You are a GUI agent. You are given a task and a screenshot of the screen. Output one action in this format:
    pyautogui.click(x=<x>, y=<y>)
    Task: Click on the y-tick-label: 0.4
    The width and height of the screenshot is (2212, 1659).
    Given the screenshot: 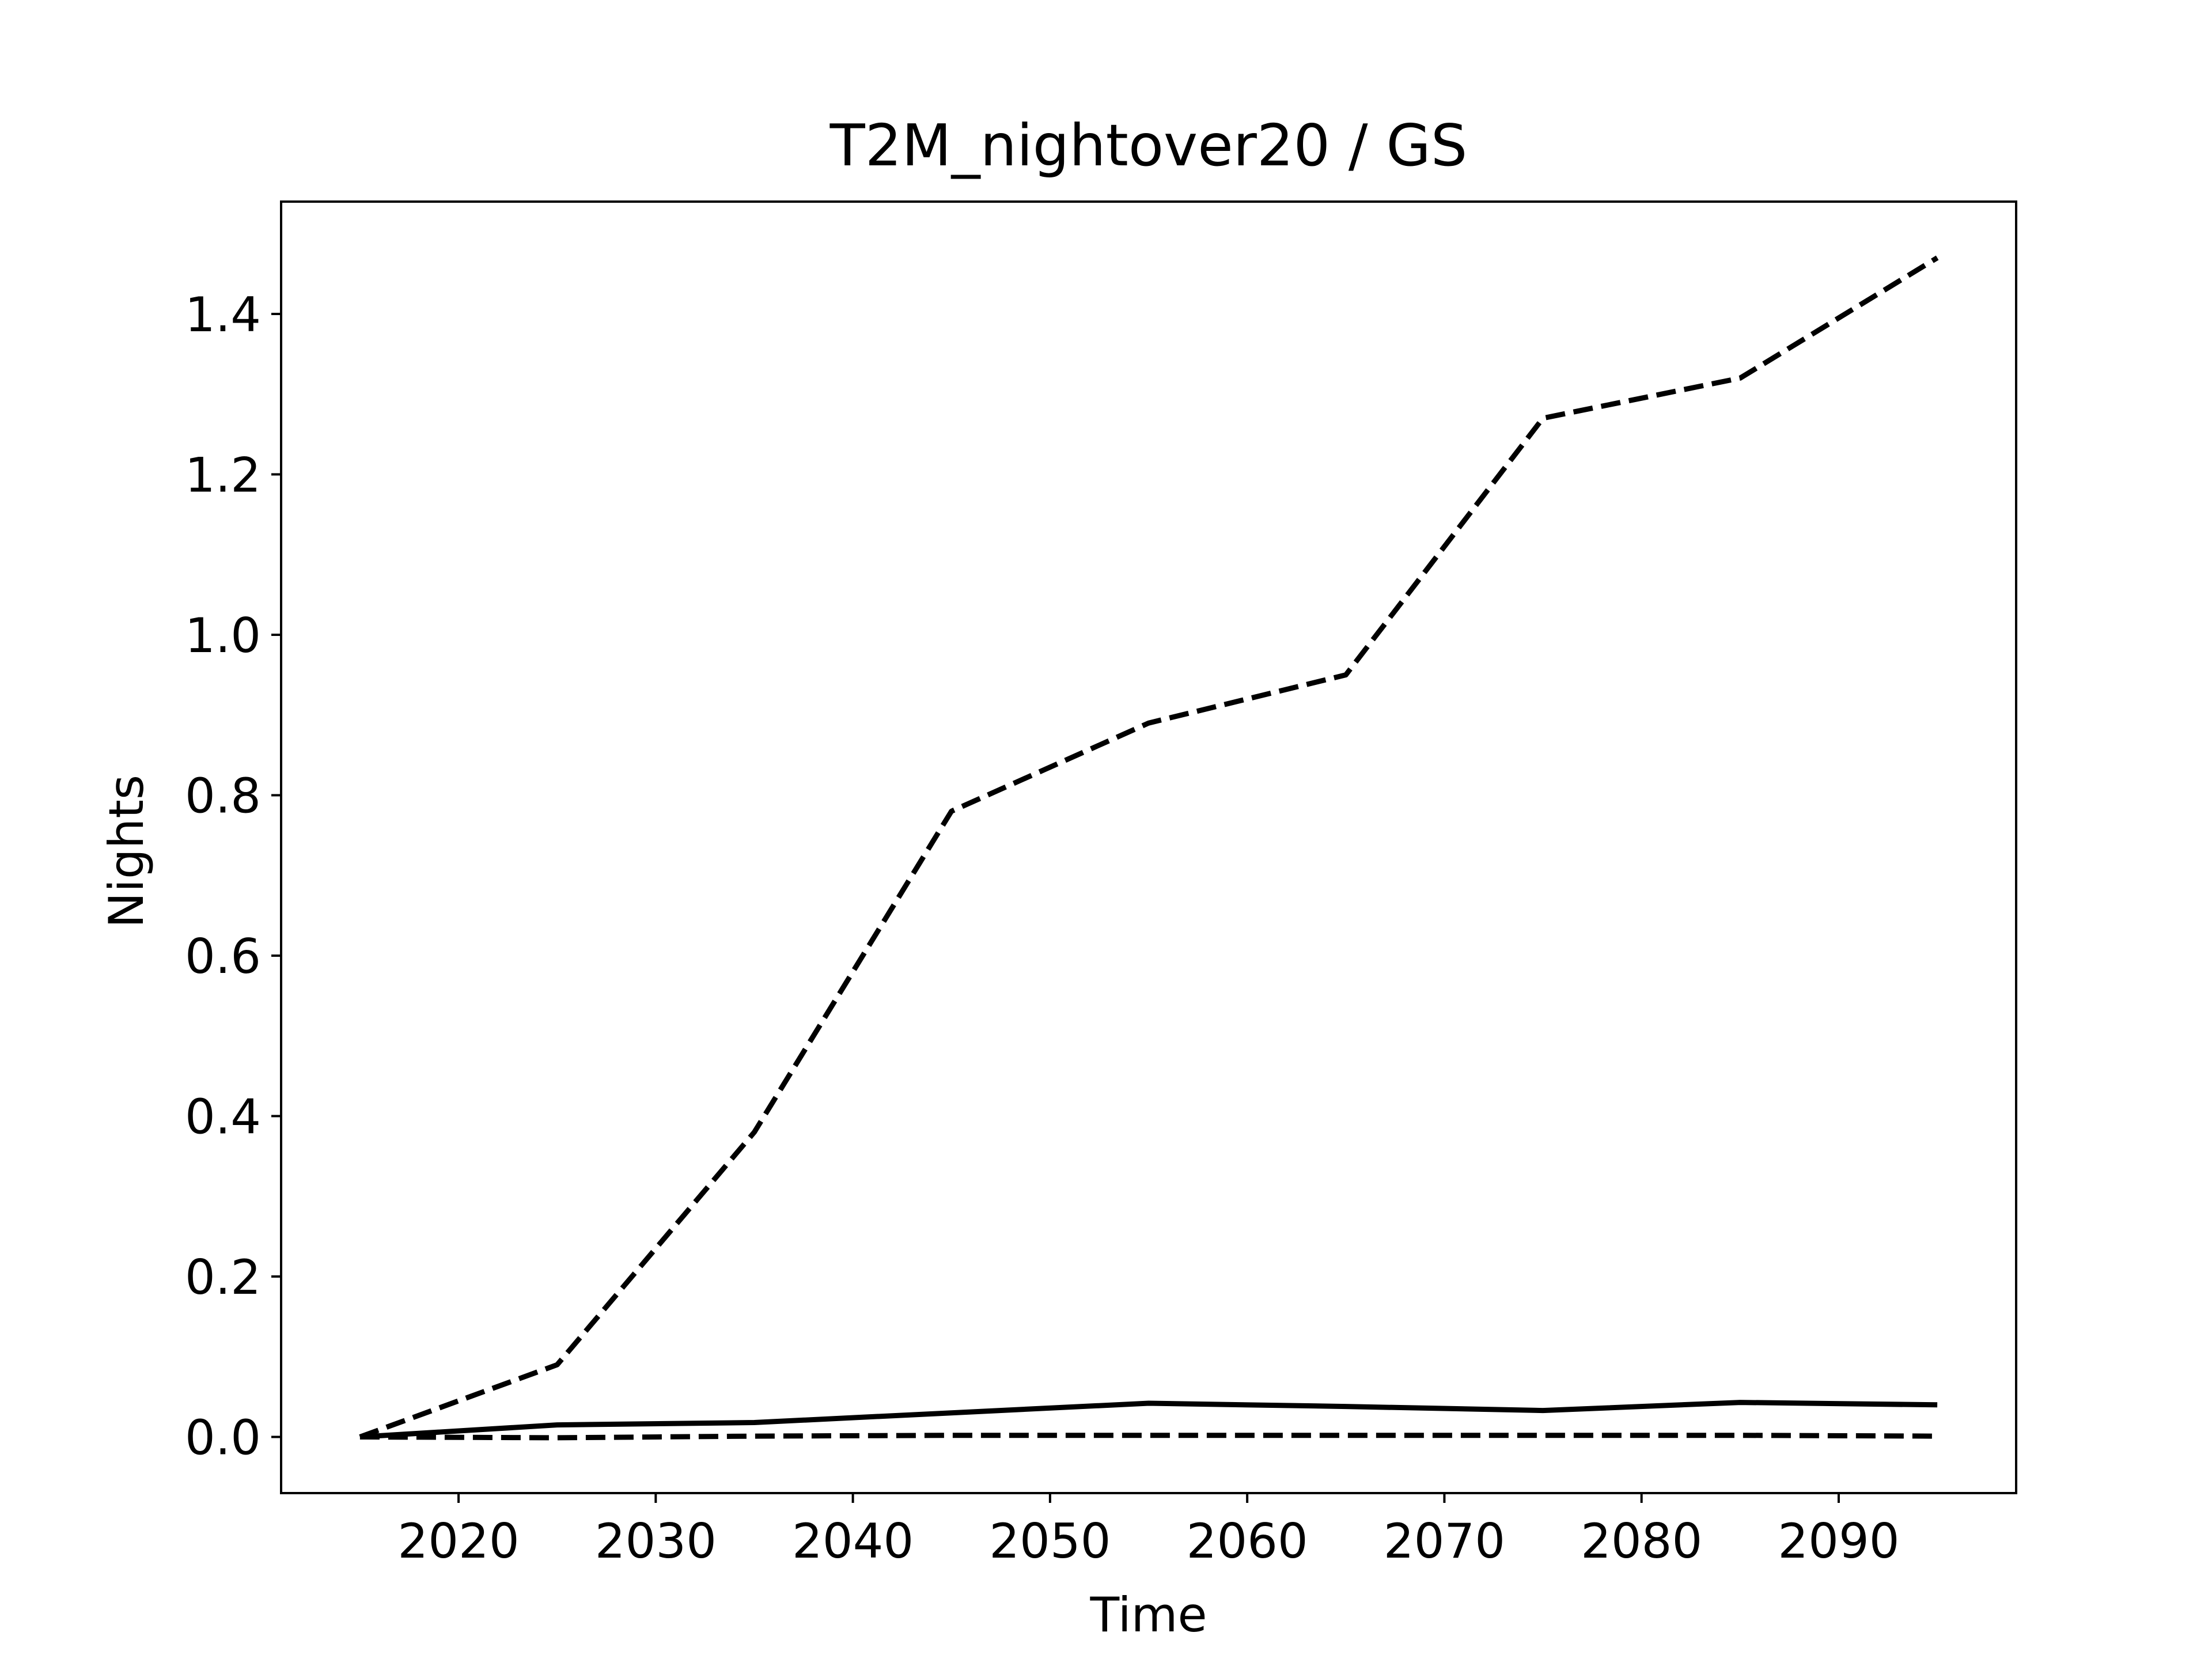 What is the action you would take?
    pyautogui.click(x=223, y=1117)
    